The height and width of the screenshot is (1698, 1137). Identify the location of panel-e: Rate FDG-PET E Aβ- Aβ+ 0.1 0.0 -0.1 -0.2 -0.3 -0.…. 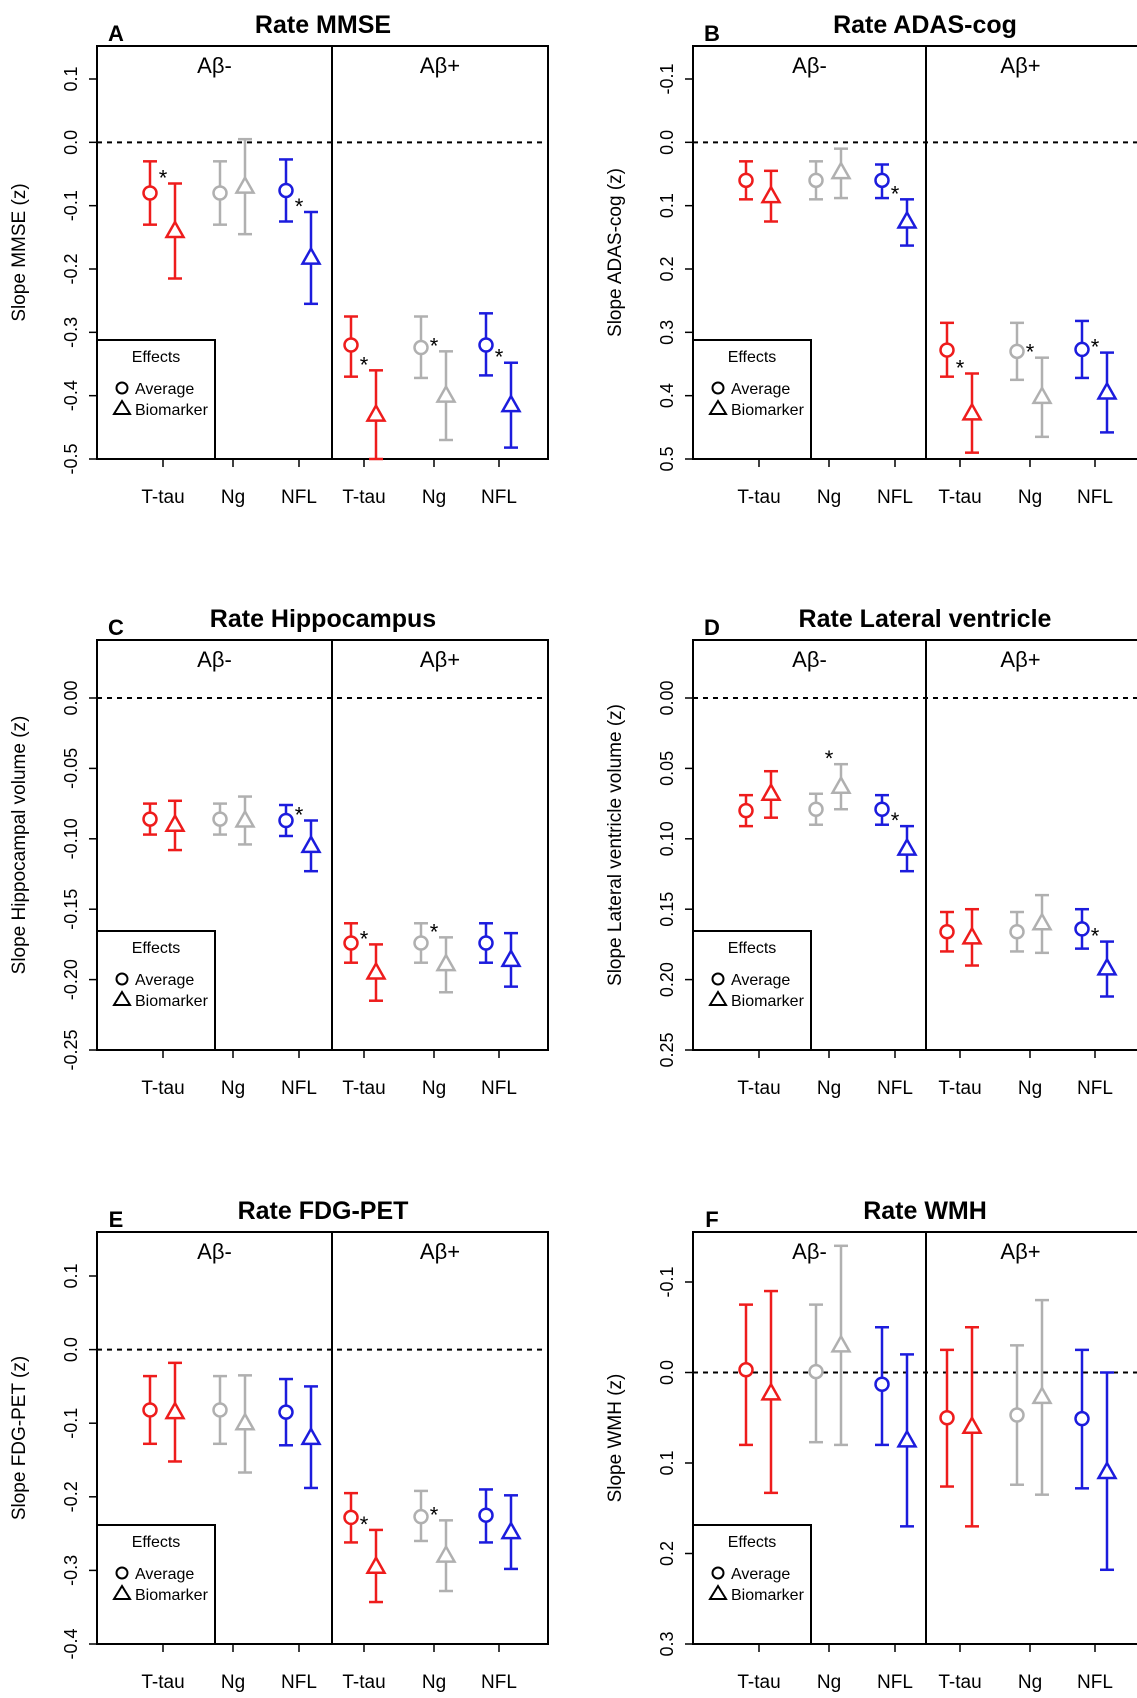
(279, 1445).